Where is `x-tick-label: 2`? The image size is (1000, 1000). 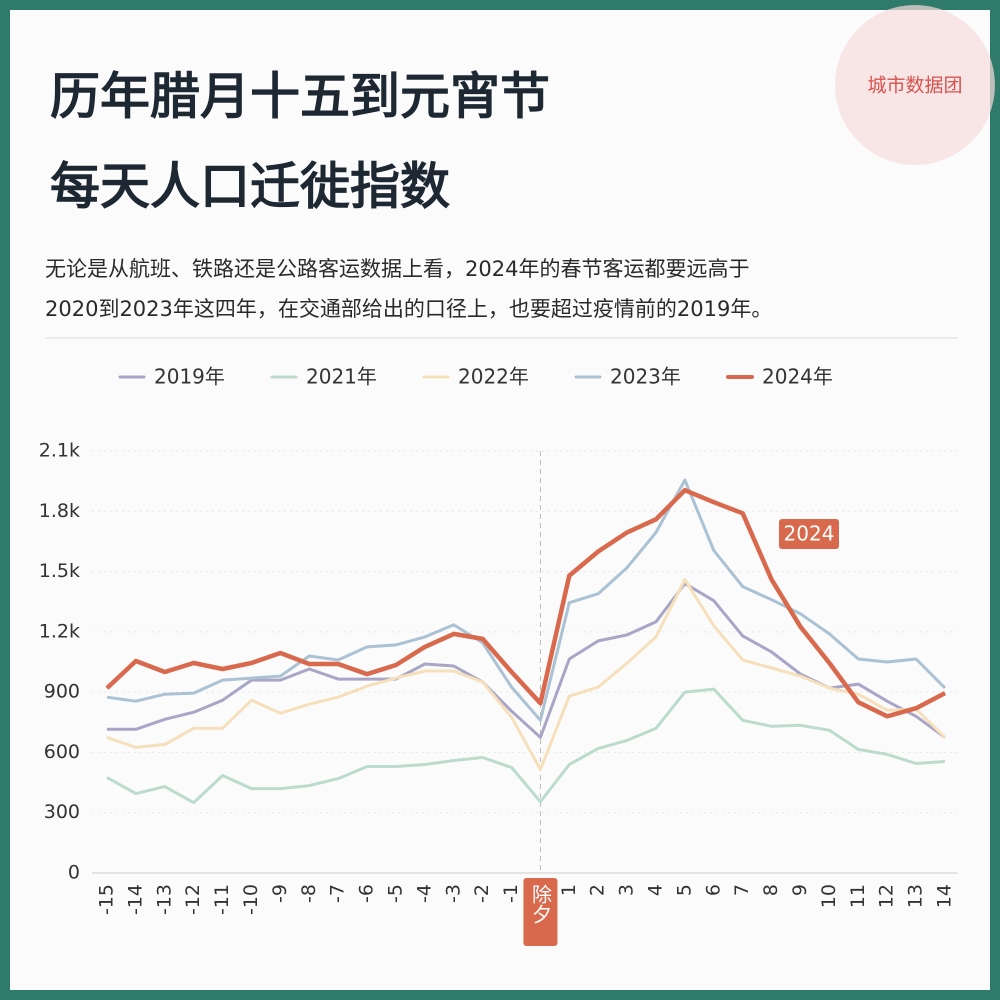
x-tick-label: 2 is located at coordinates (598, 890).